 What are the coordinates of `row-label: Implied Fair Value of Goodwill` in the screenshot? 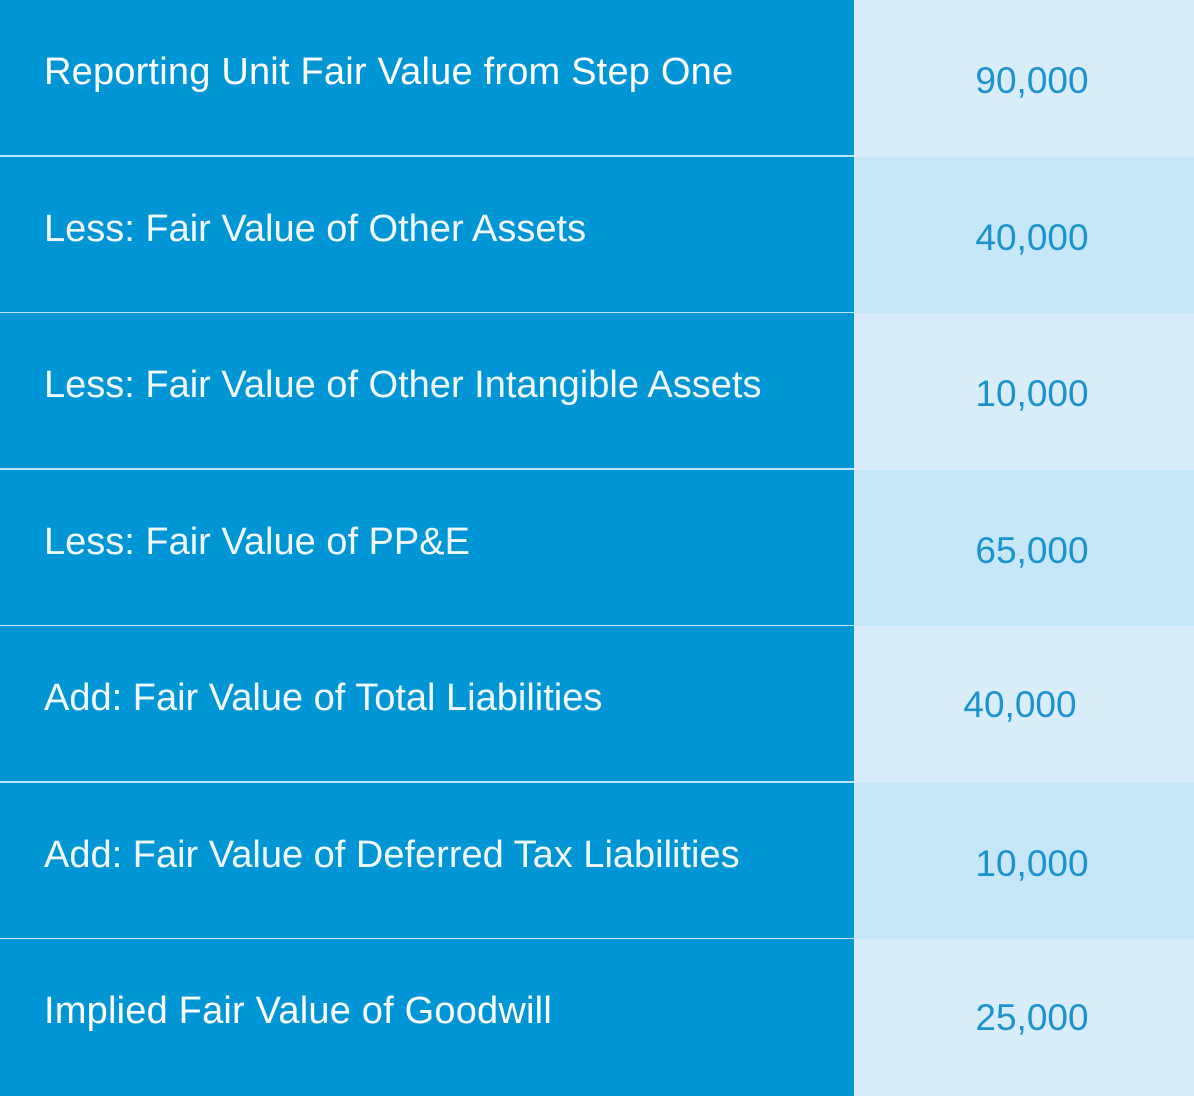 It's located at (298, 1011).